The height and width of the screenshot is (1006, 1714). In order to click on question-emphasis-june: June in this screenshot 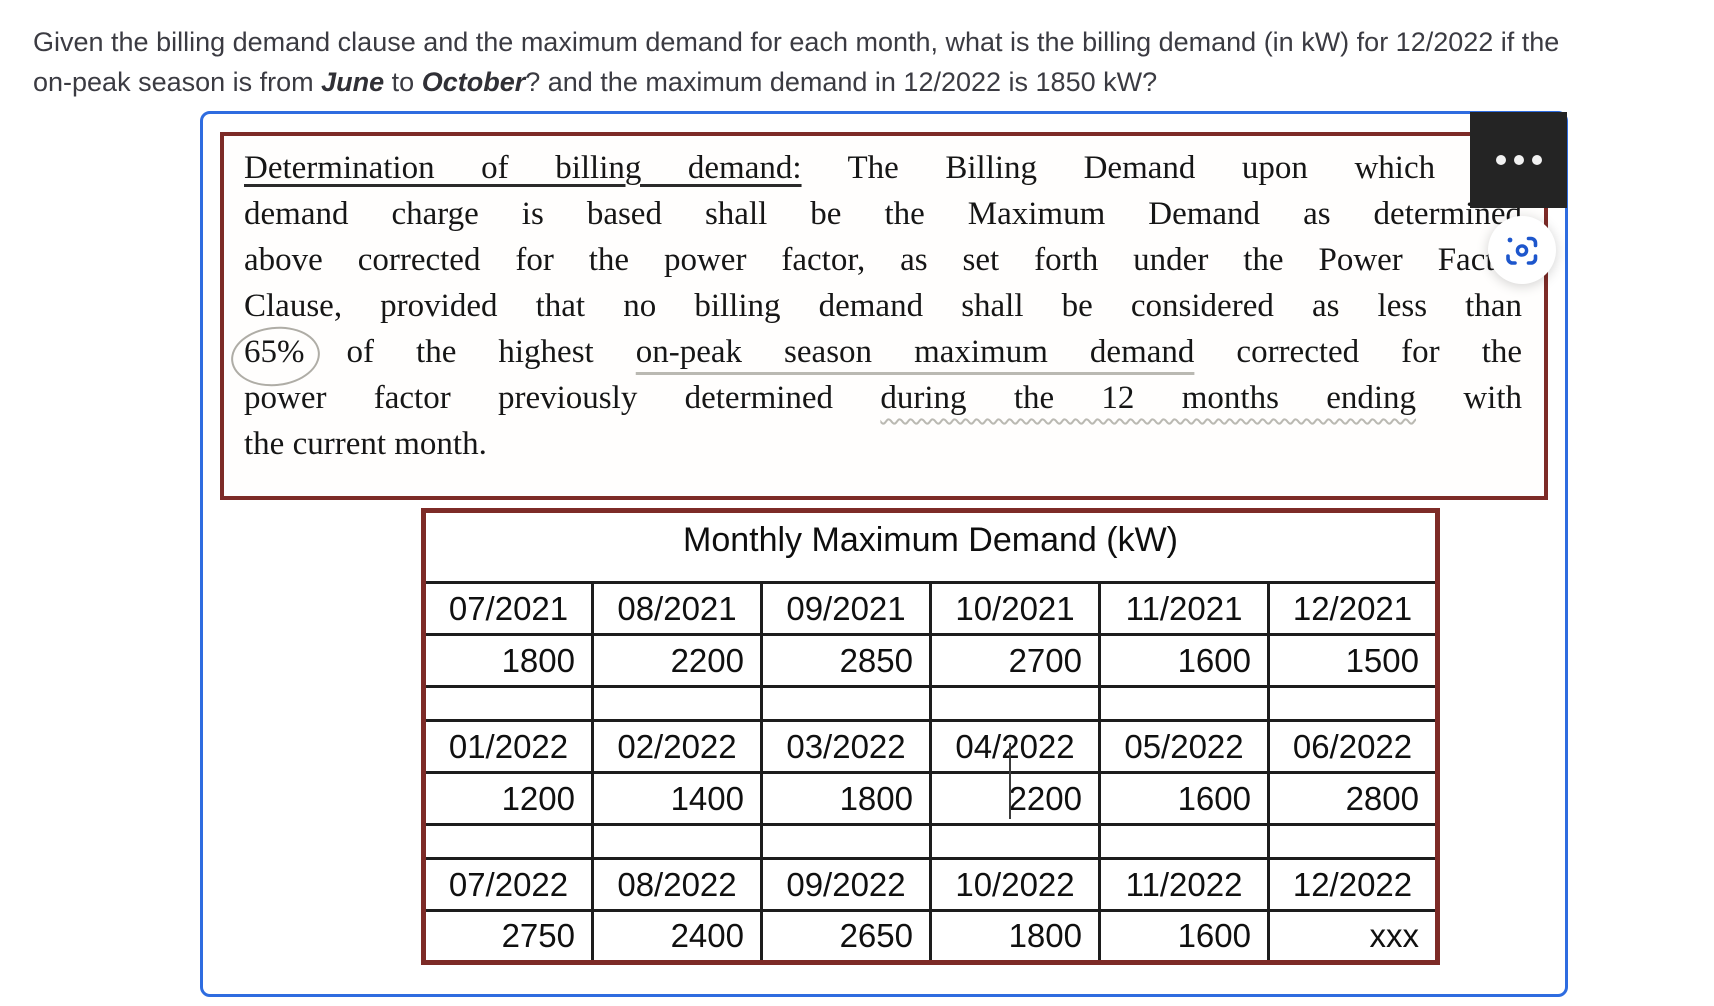, I will do `click(353, 82)`.